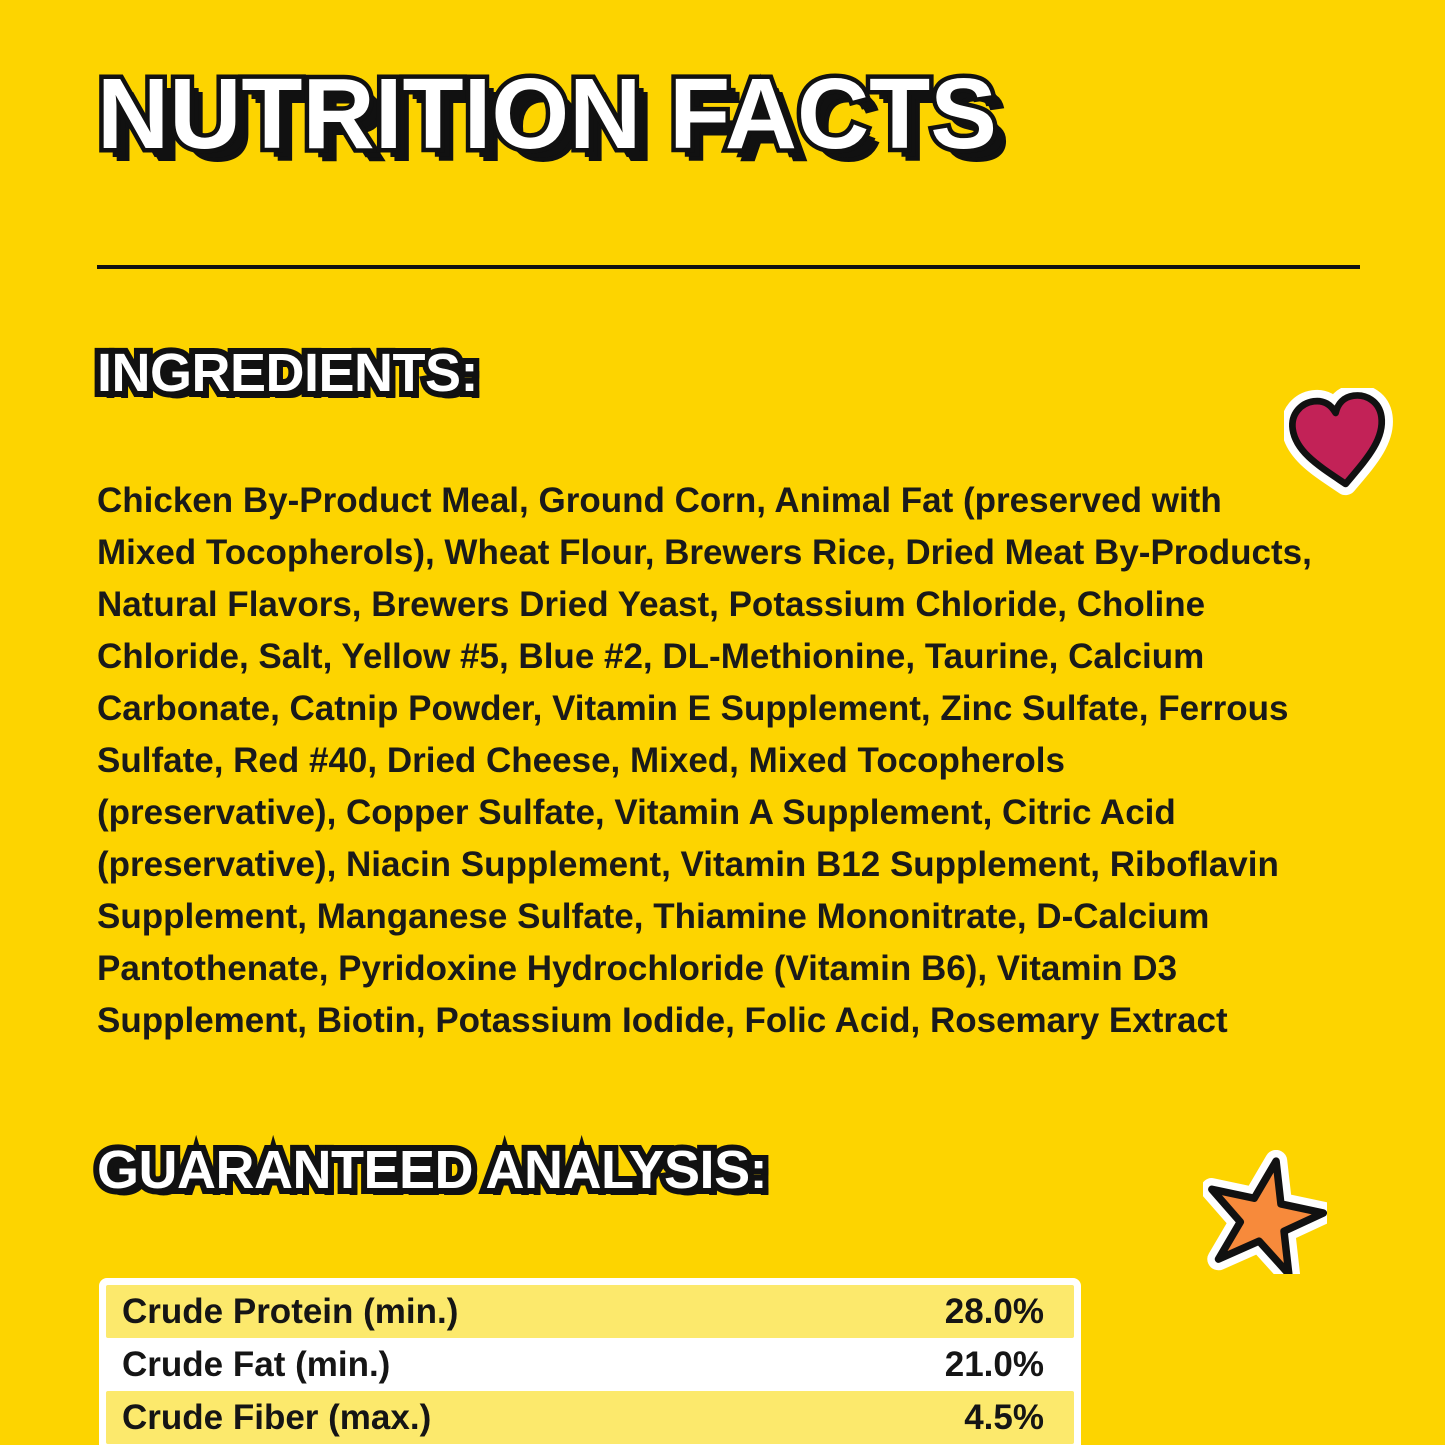 The width and height of the screenshot is (1445, 1445). I want to click on guaranteed-analysis-heading: GUARANTEED ANALYSIS, so click(432, 1170).